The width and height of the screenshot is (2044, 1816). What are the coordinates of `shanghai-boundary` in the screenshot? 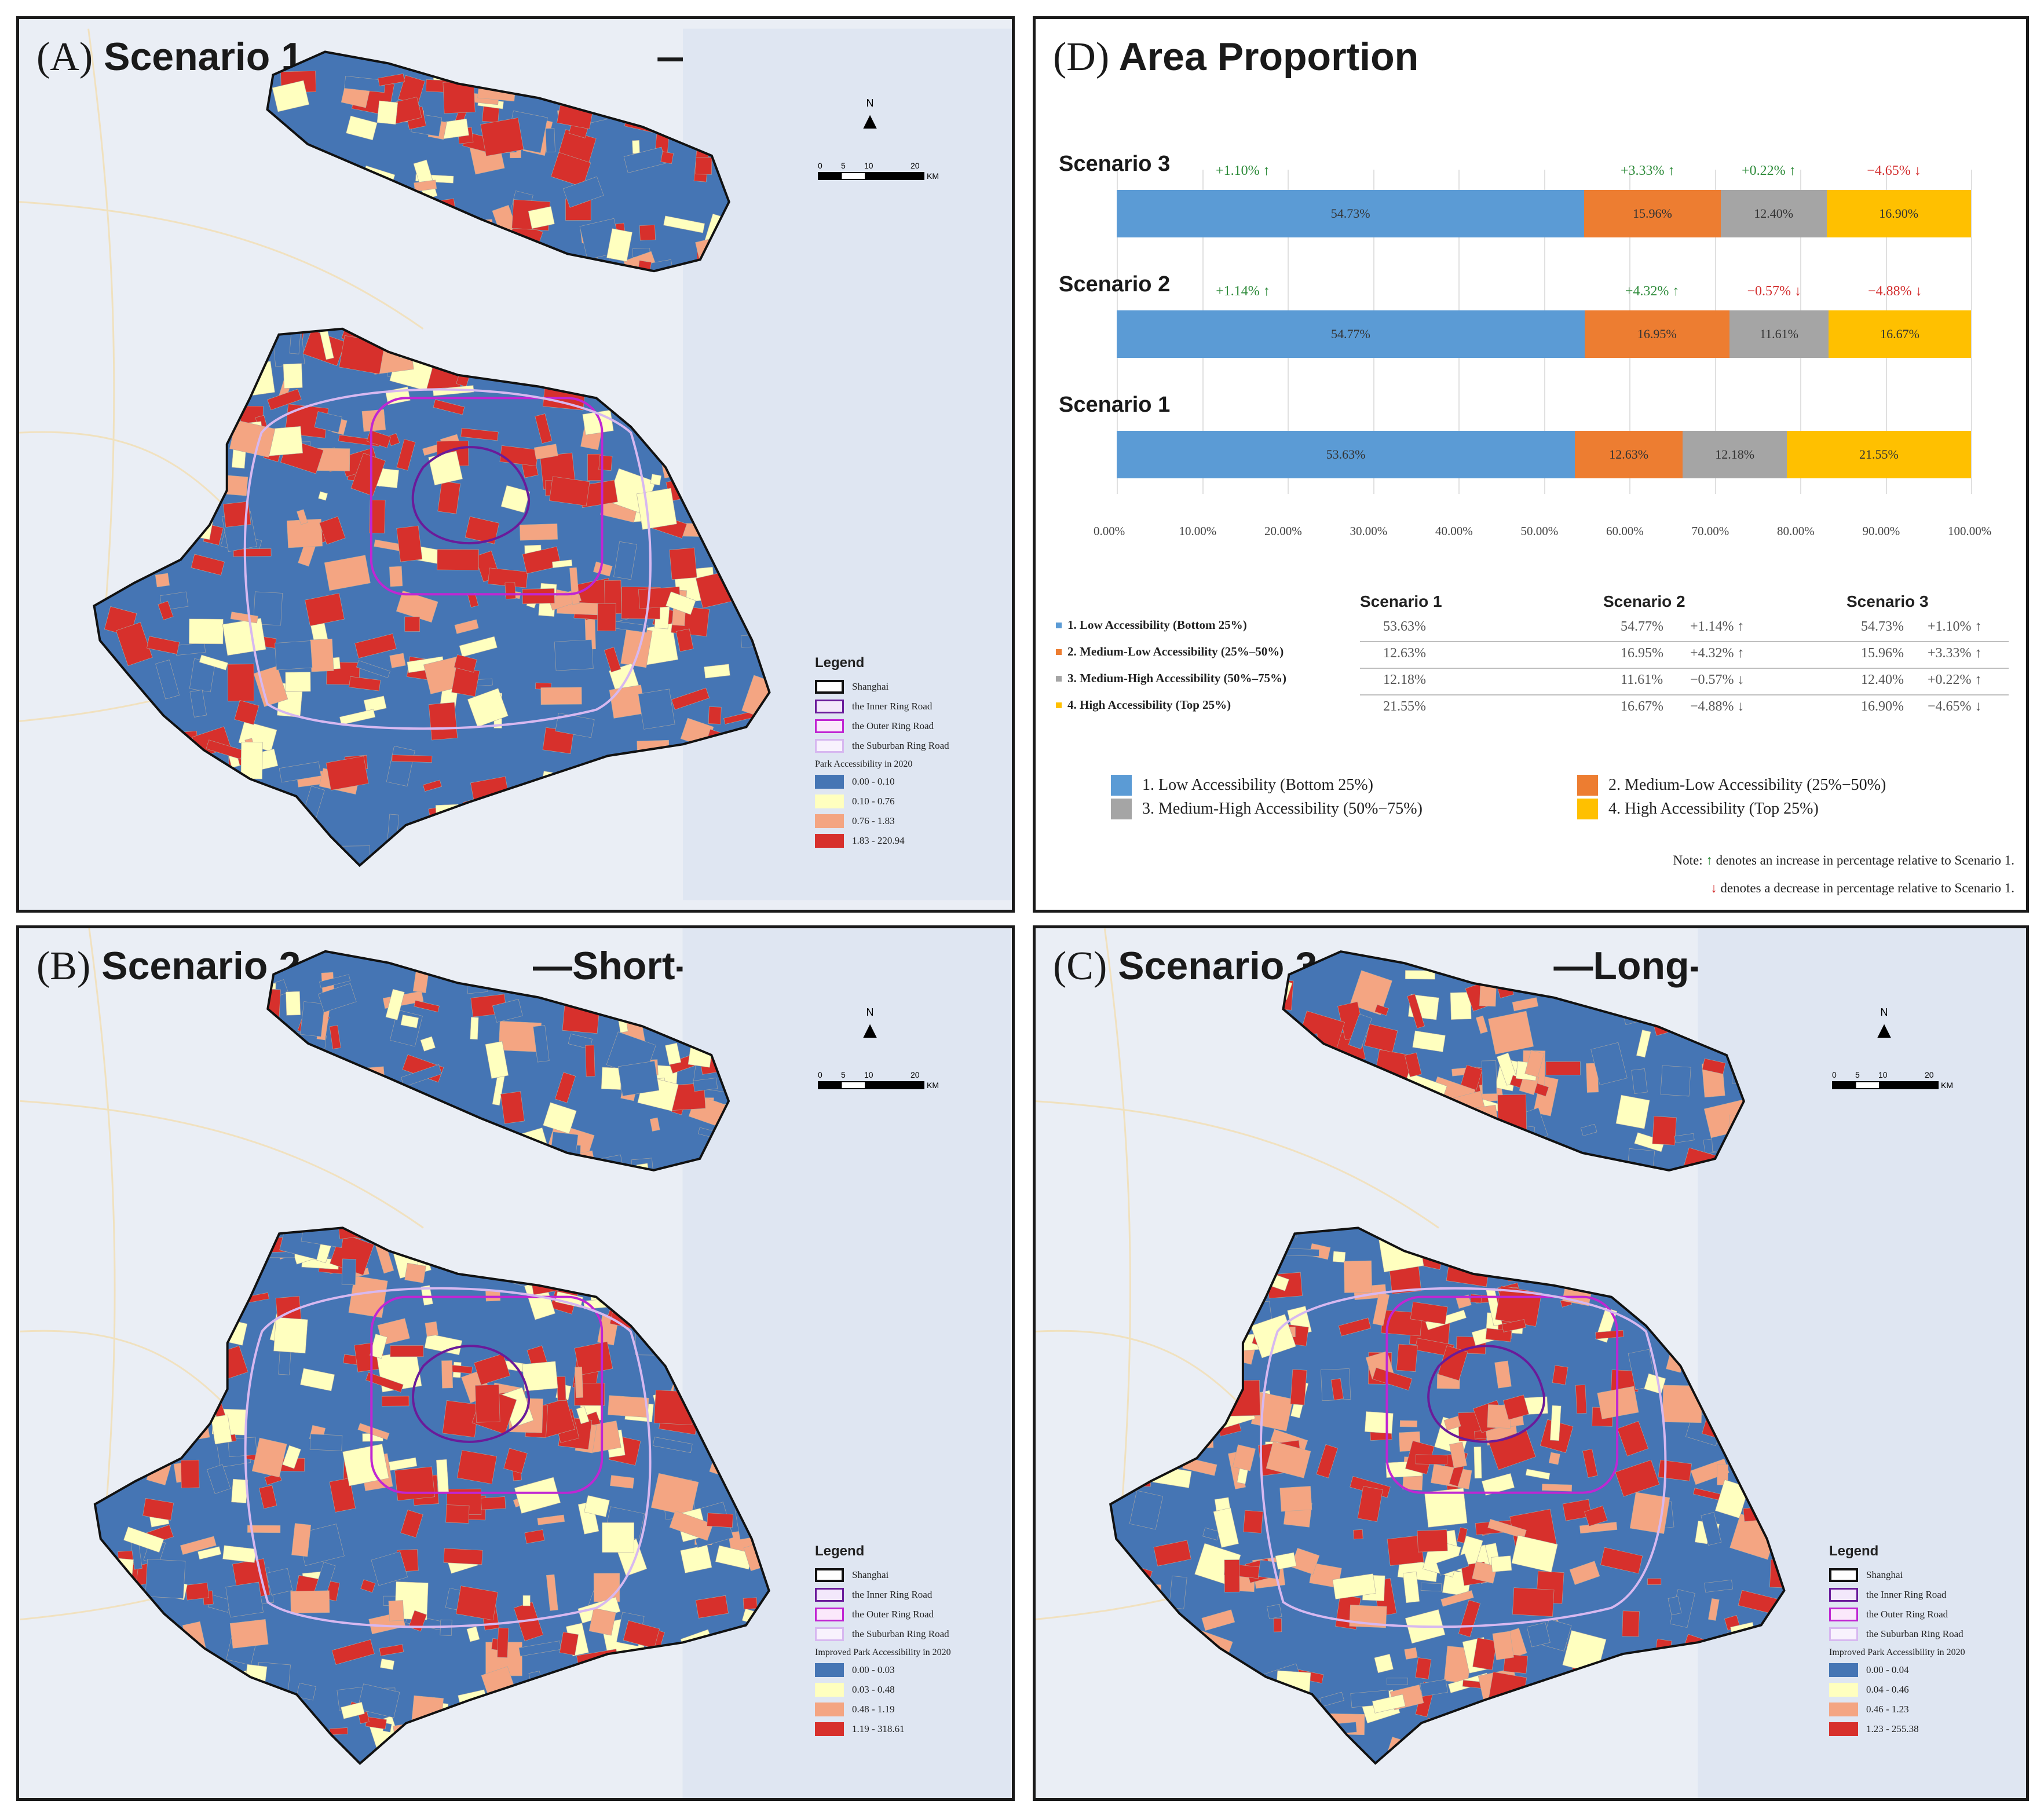 It's located at (432, 459).